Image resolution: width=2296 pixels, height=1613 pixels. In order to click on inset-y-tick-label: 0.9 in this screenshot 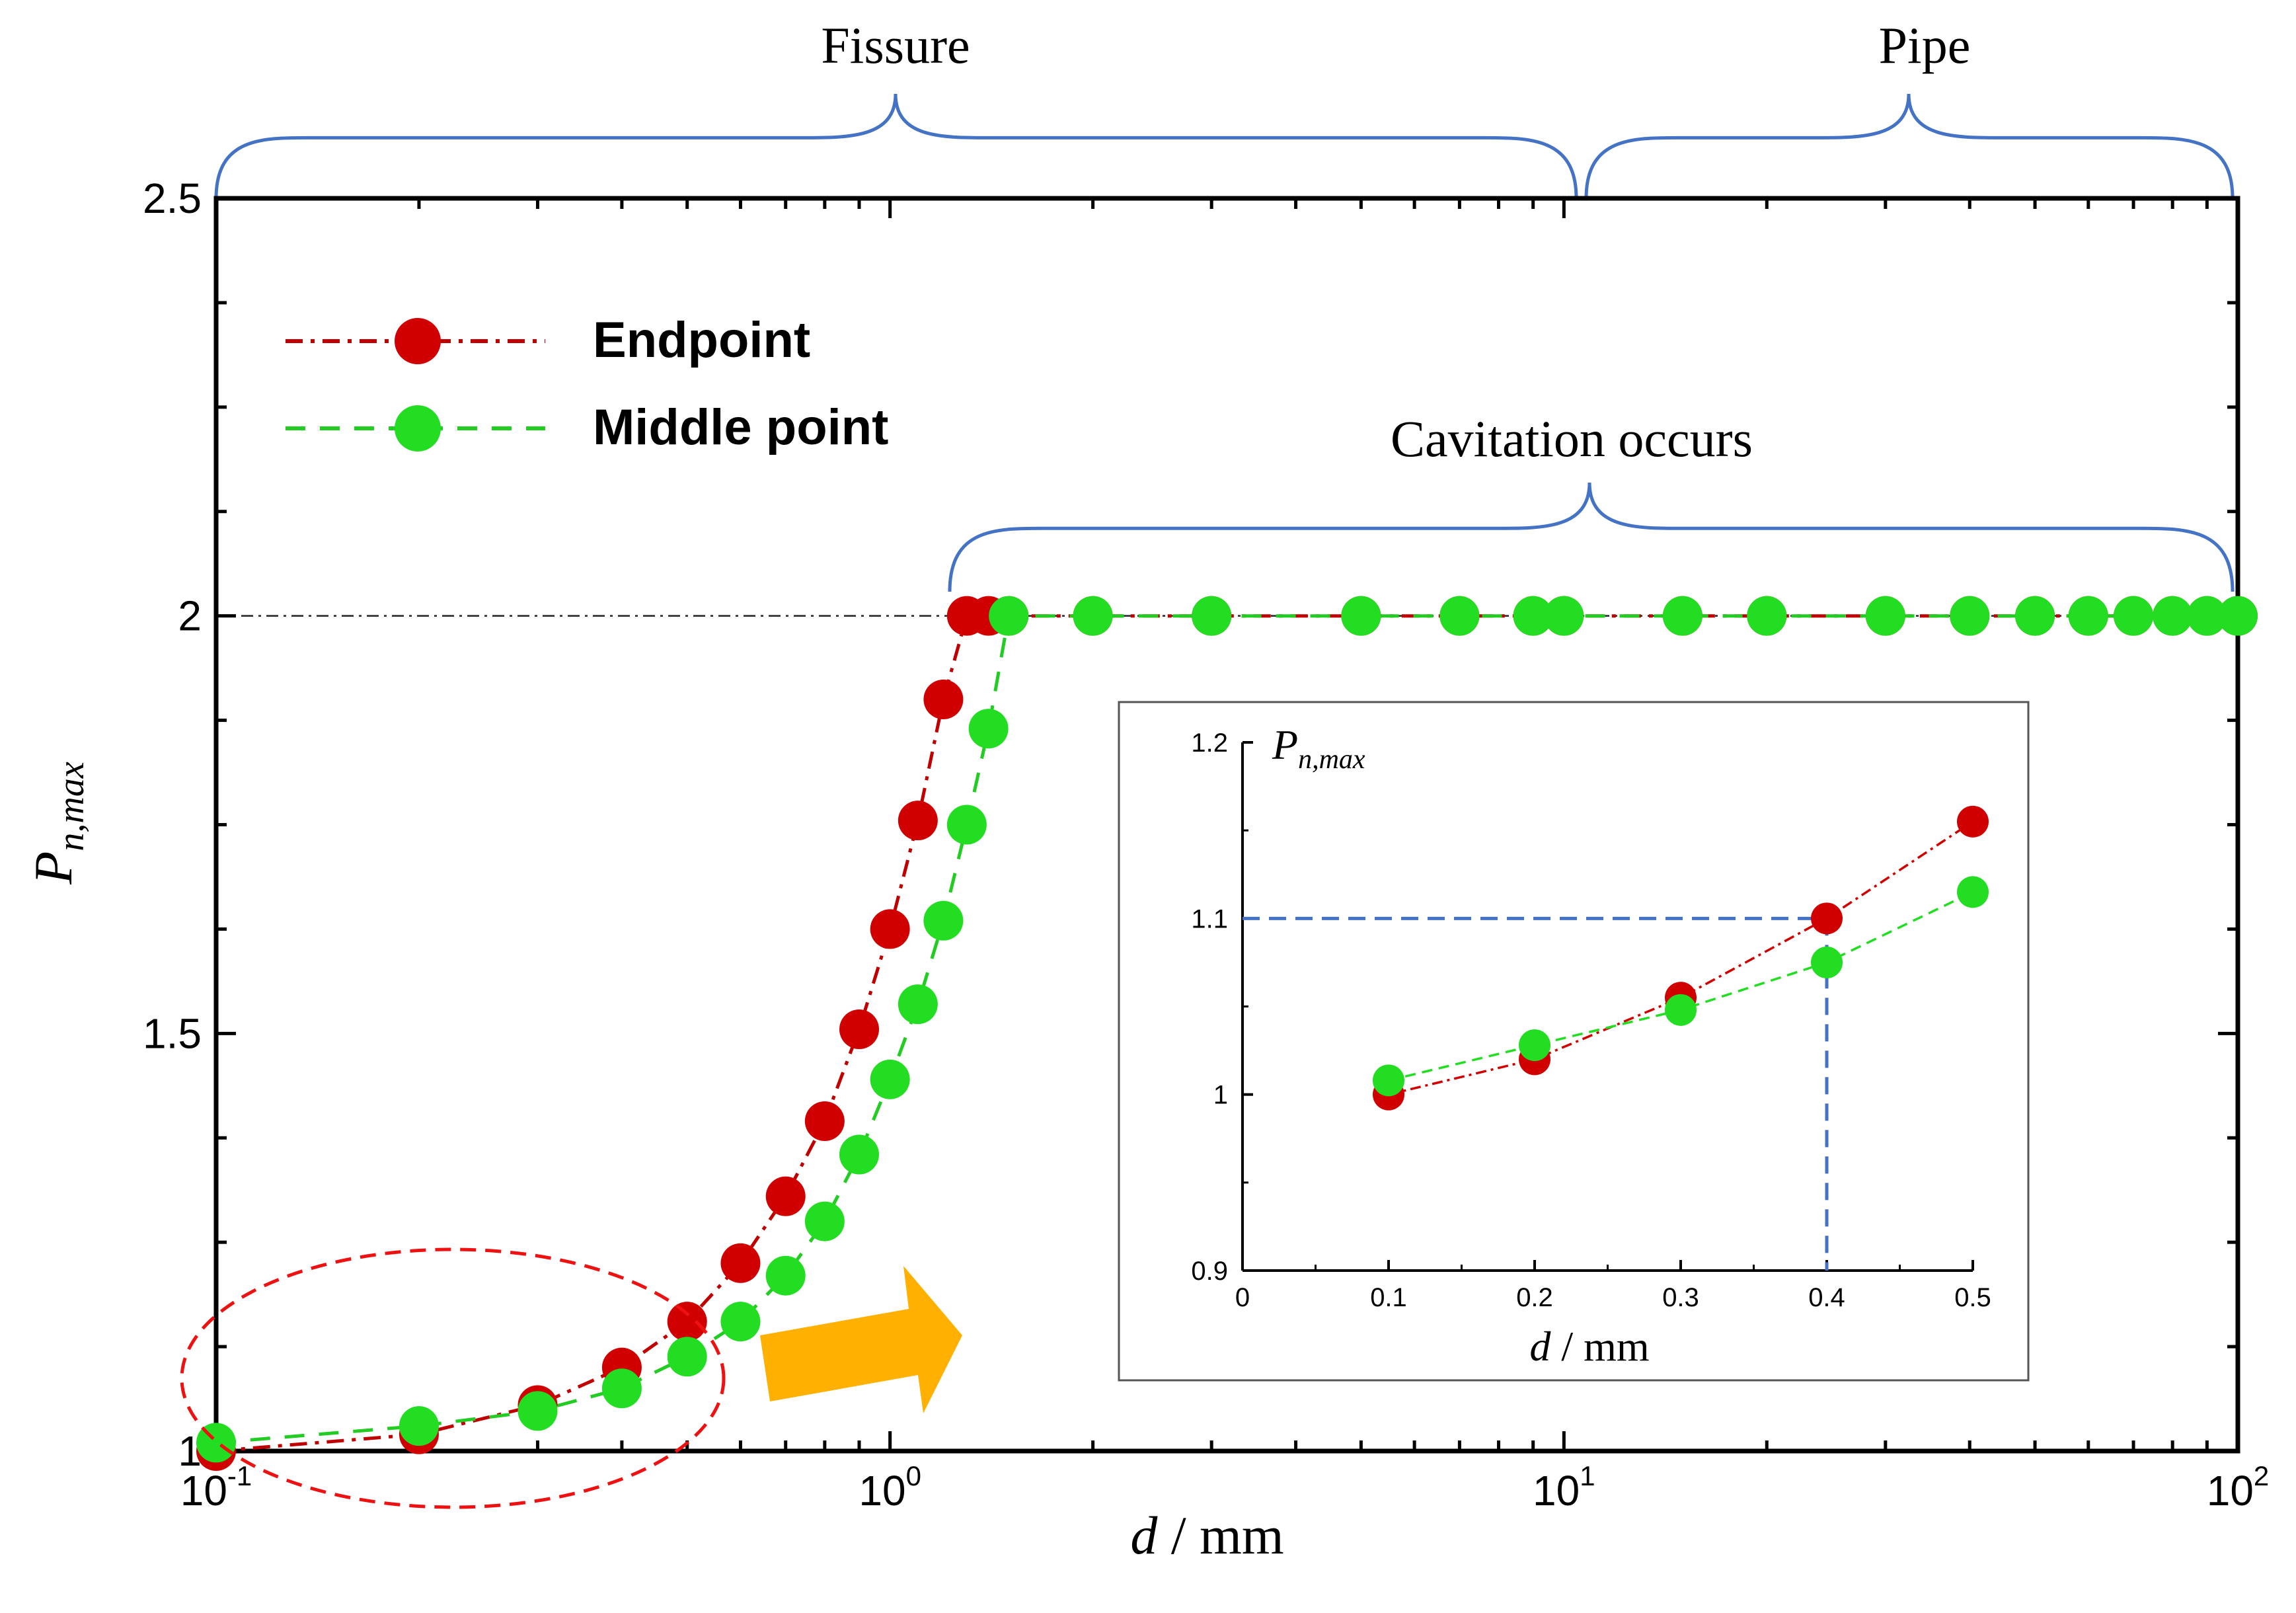, I will do `click(1209, 1271)`.